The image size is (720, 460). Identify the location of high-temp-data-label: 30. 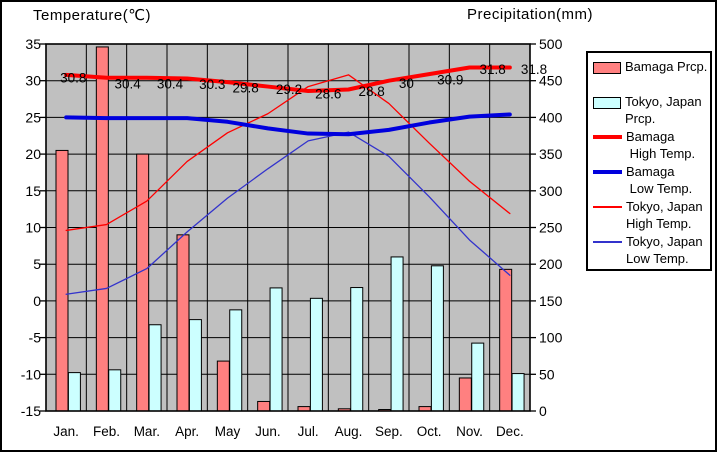
(406, 83).